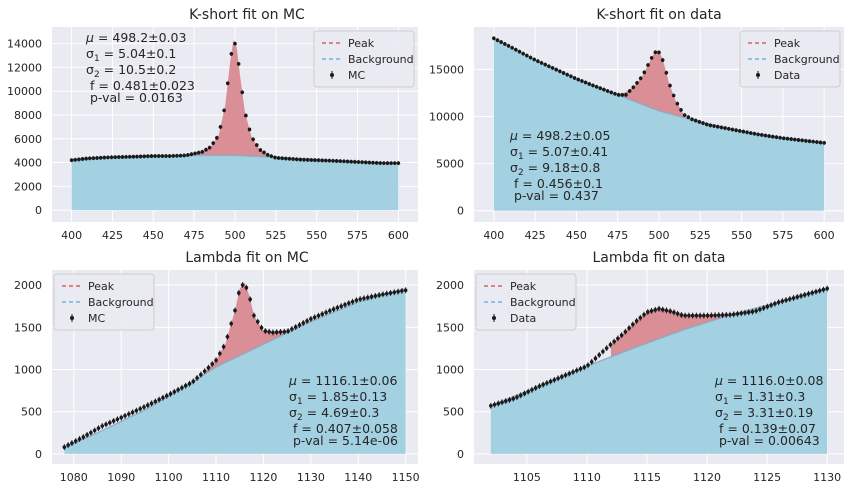 This screenshot has width=852, height=492. Describe the element at coordinates (556, 195) in the screenshot. I see `annotation-line: p-val = 0.437` at that location.